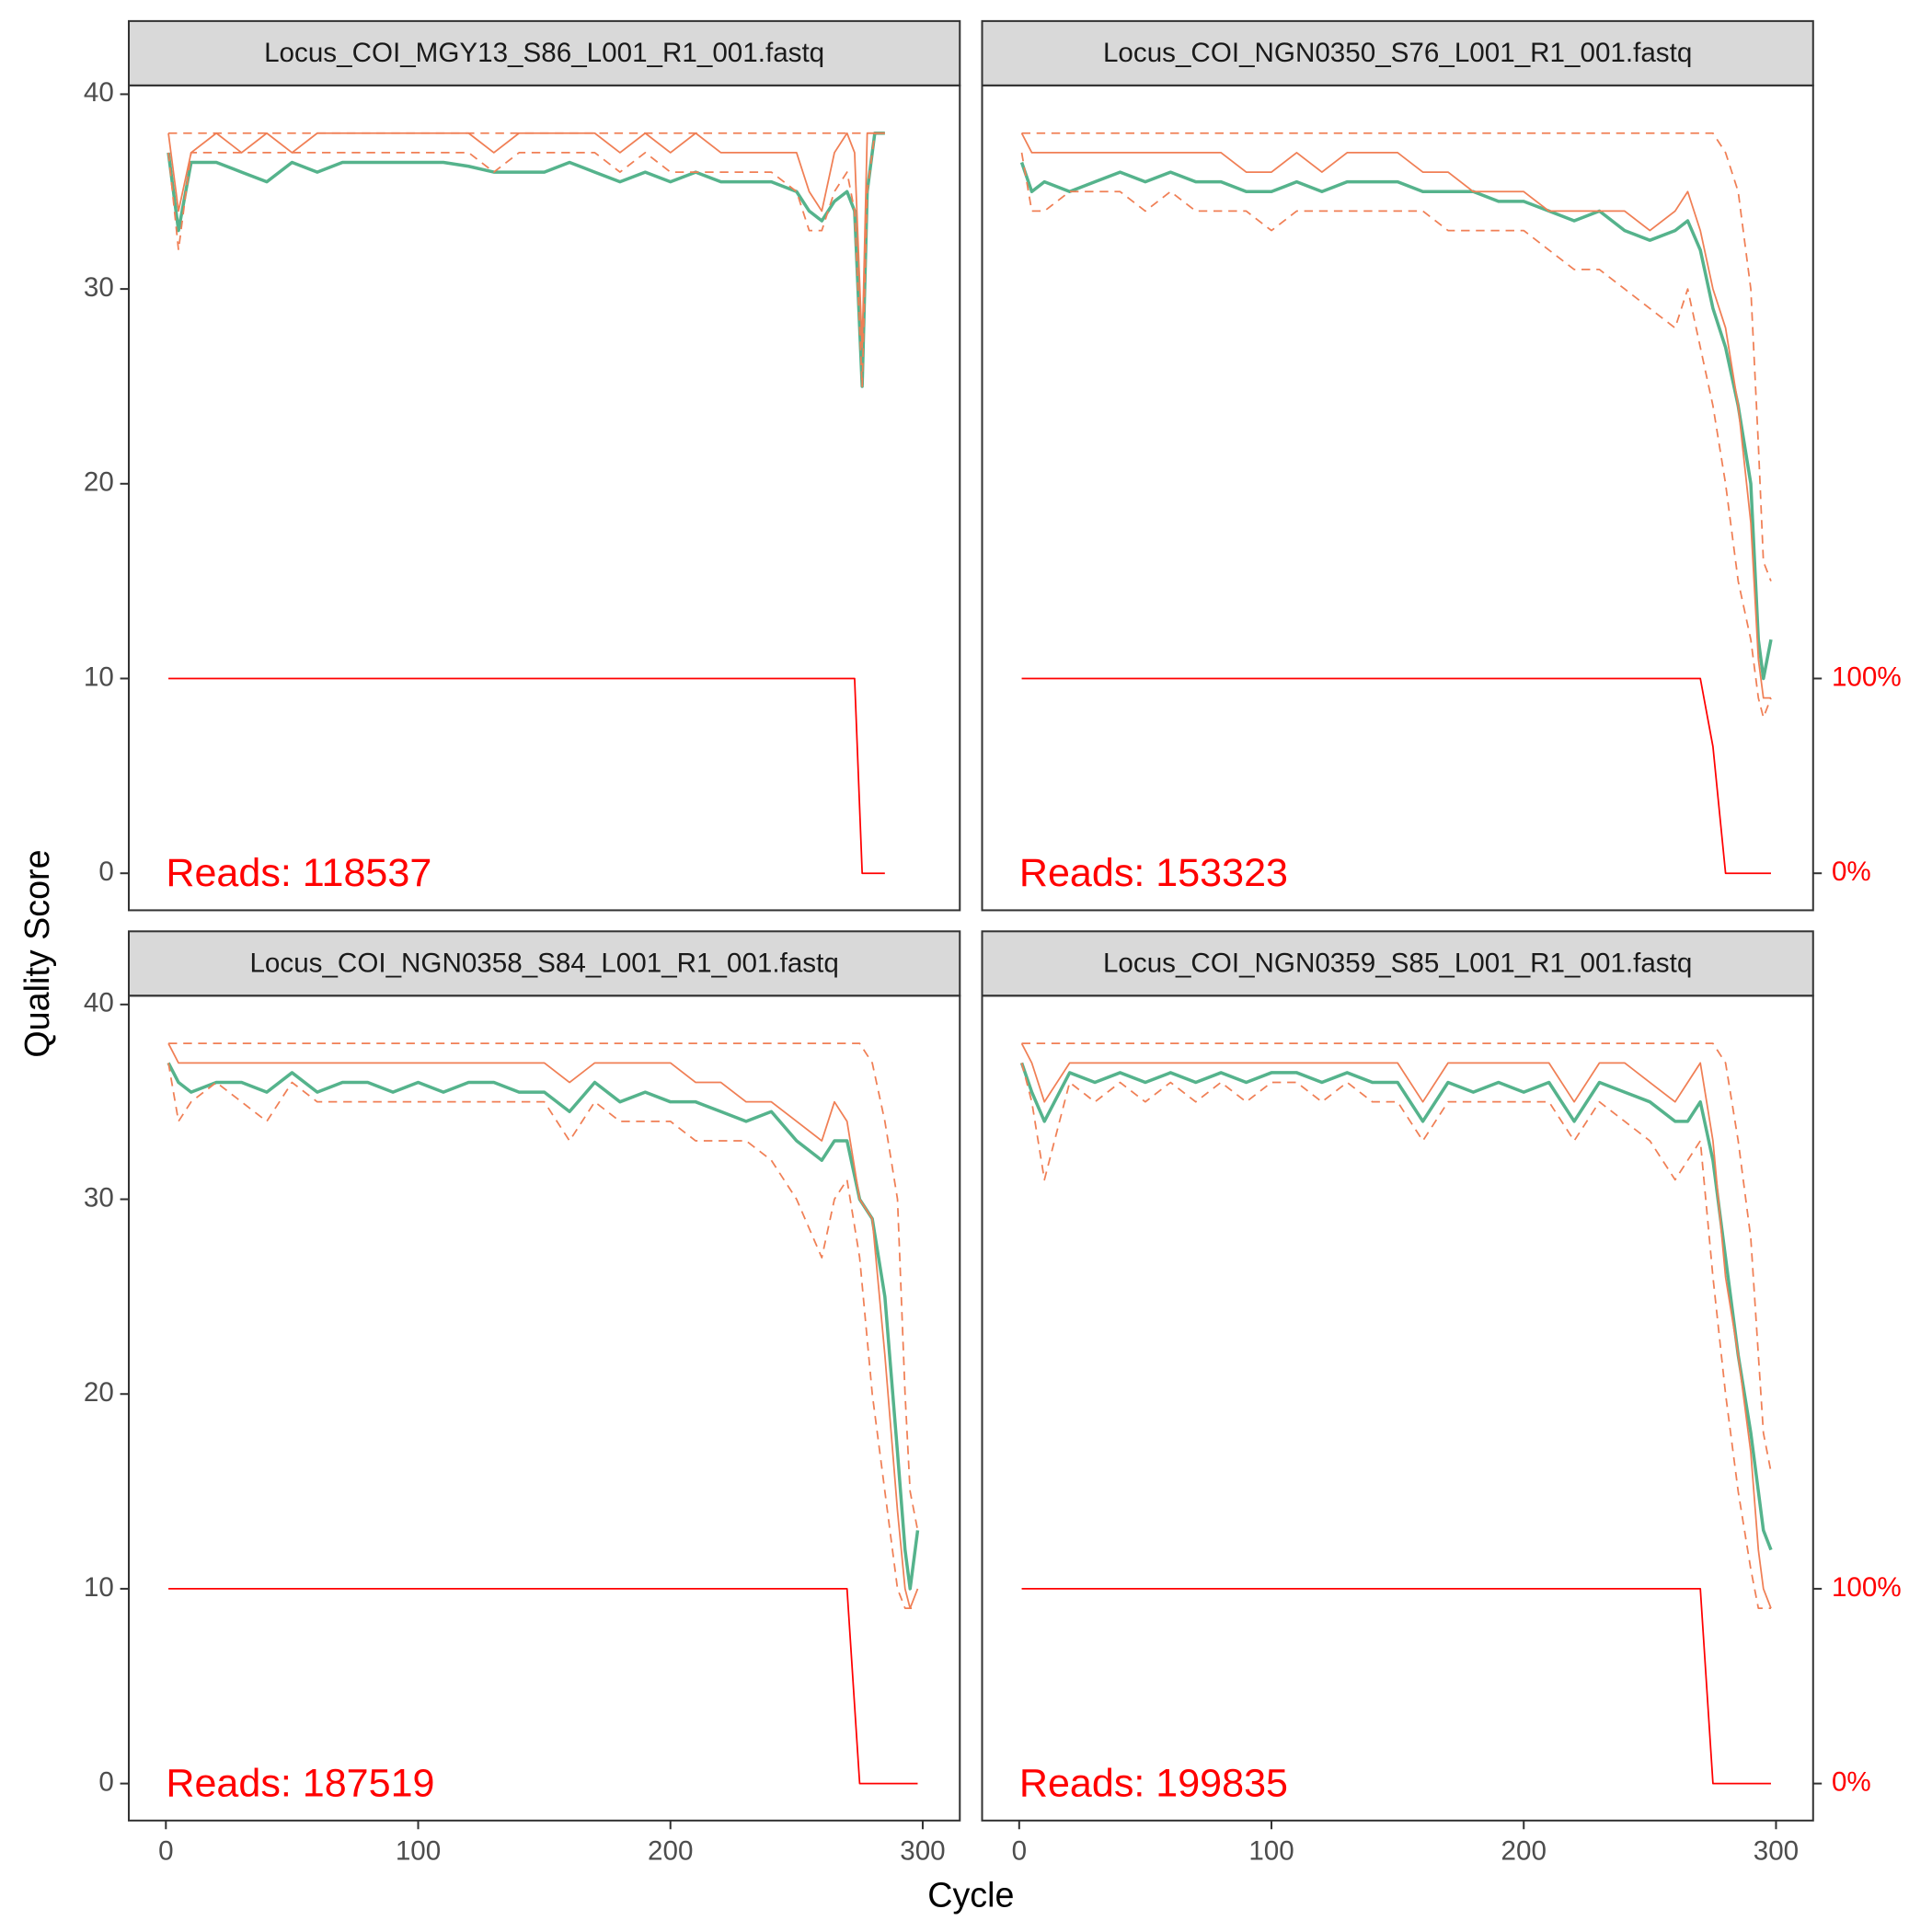  I want to click on strip-label: Locus_COI_MGY13_S86_L001_R1_001.fastq, so click(544, 53).